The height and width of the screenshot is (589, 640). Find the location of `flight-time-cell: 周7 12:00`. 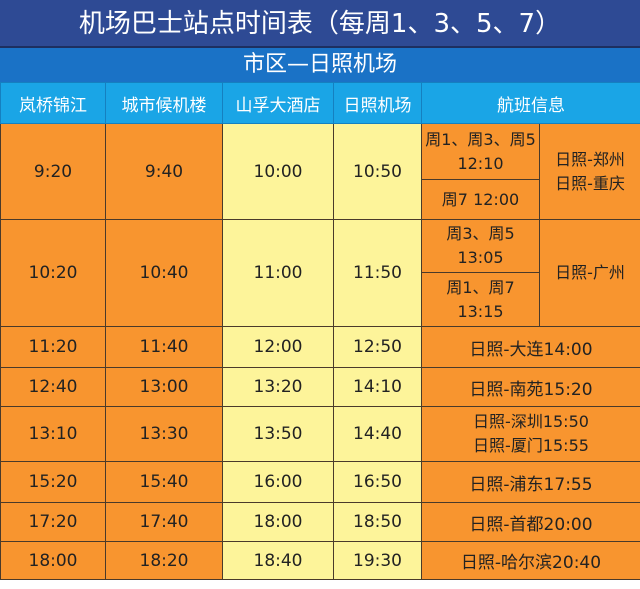

flight-time-cell: 周7 12:00 is located at coordinates (480, 199).